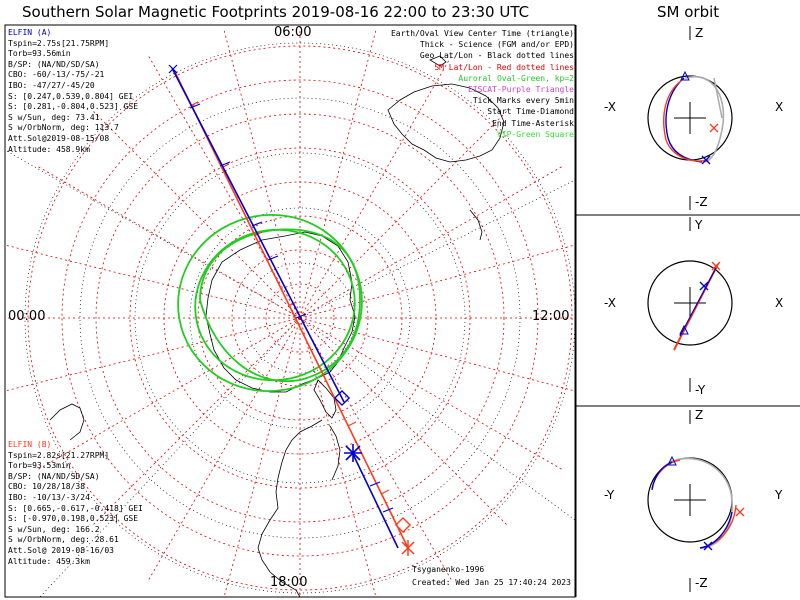 This screenshot has height=600, width=800. What do you see at coordinates (446, 123) in the screenshot?
I see `australia-coast` at bounding box center [446, 123].